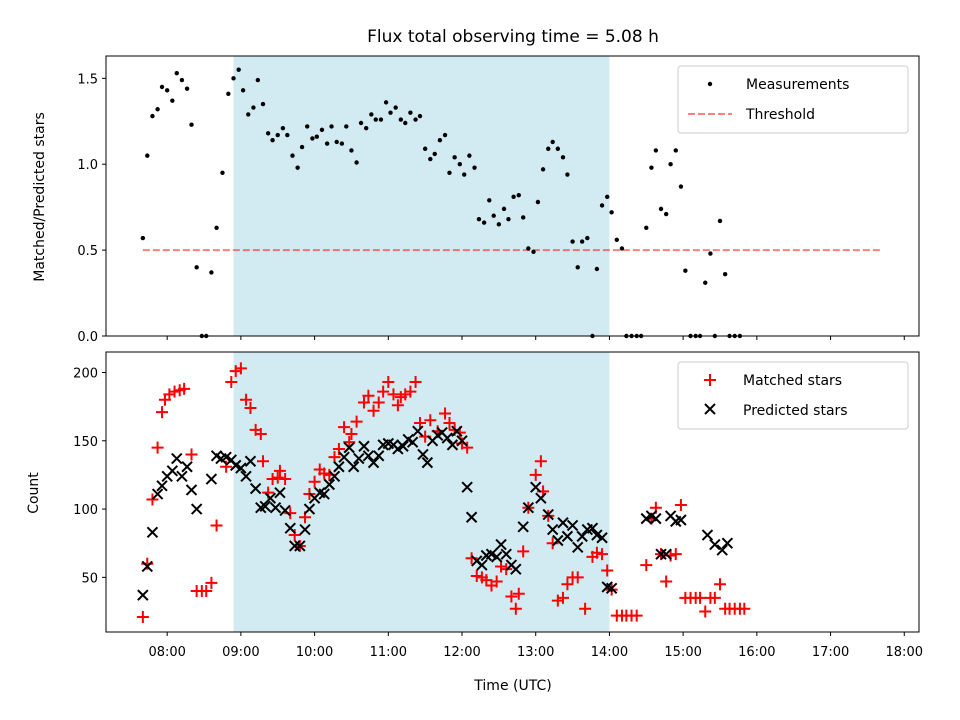 The width and height of the screenshot is (960, 720). Describe the element at coordinates (40, 197) in the screenshot. I see `ratio-y-axis-label: Matched/Predicted stars` at that location.